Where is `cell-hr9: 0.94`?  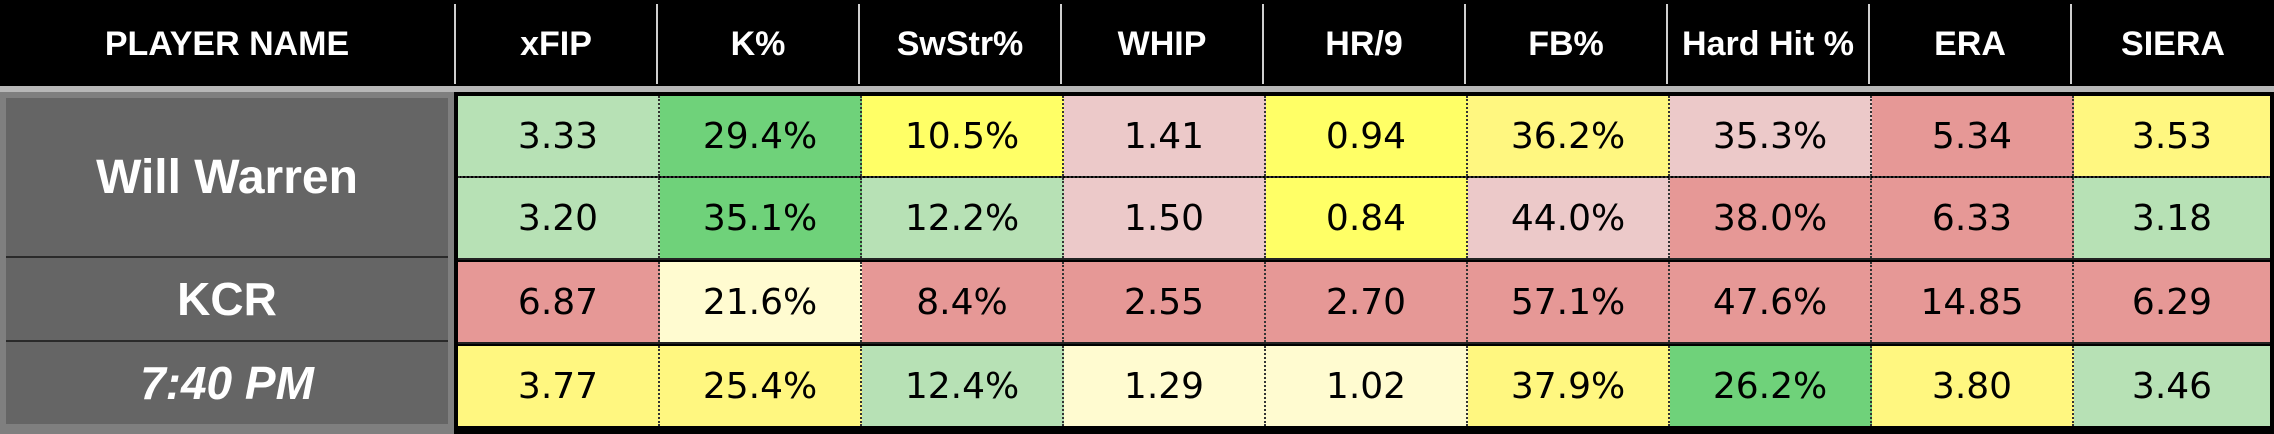
cell-hr9: 0.94 is located at coordinates (1367, 136).